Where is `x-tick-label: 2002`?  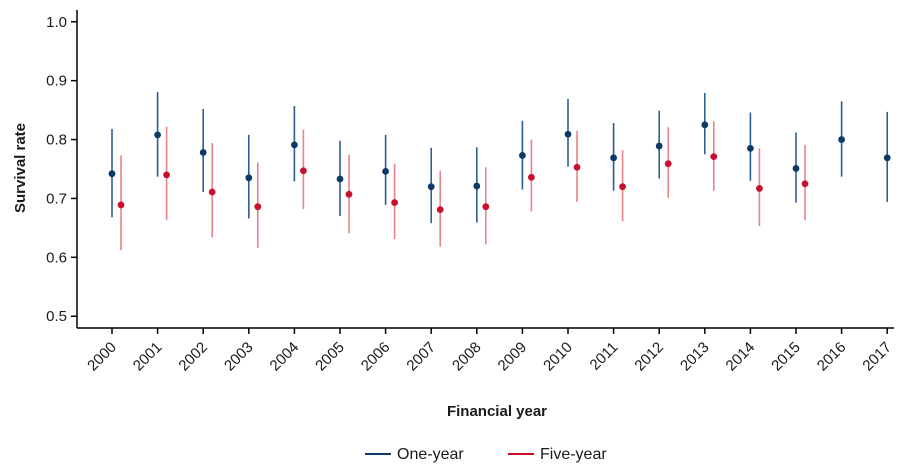 x-tick-label: 2002 is located at coordinates (193, 357).